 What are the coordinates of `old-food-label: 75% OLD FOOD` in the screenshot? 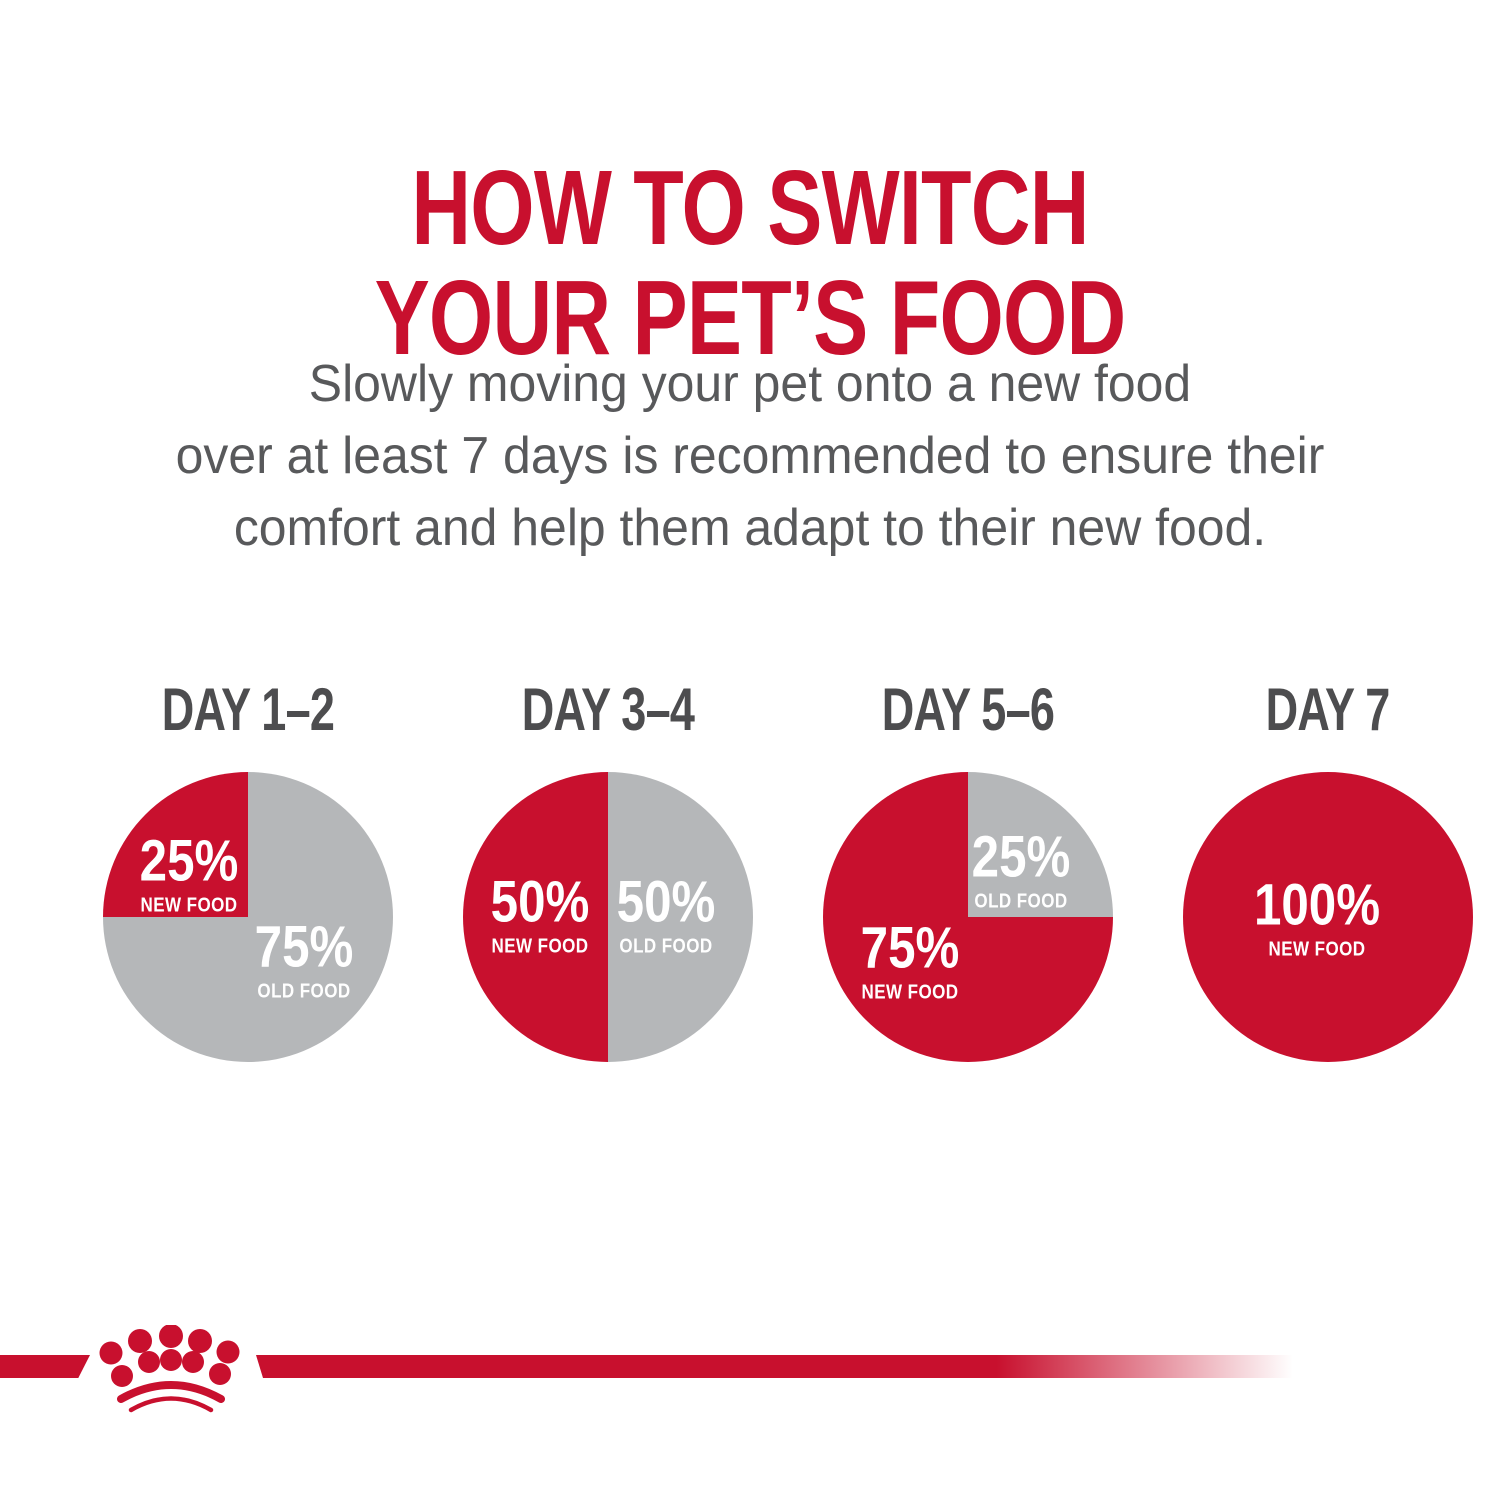 It's located at (304, 958).